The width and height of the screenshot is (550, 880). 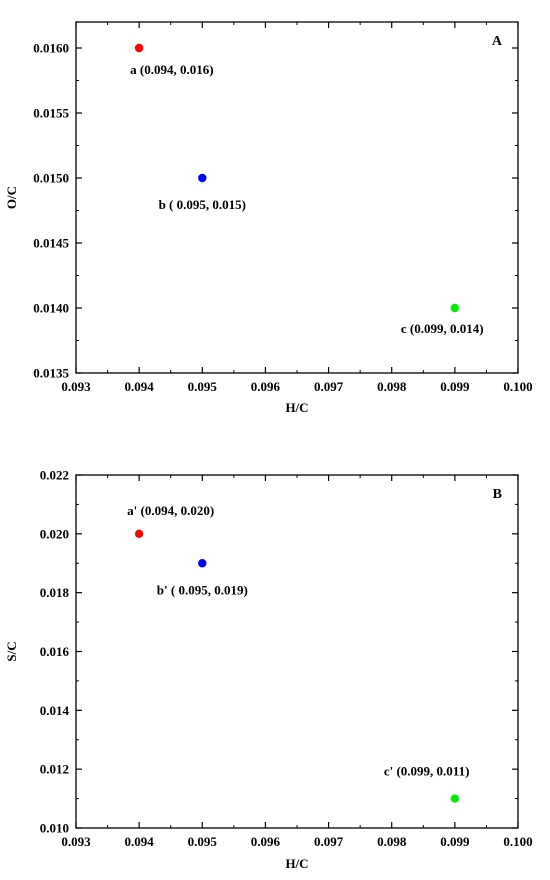 What do you see at coordinates (427, 771) in the screenshot?
I see `point-label: c' (0.099, 0.011)` at bounding box center [427, 771].